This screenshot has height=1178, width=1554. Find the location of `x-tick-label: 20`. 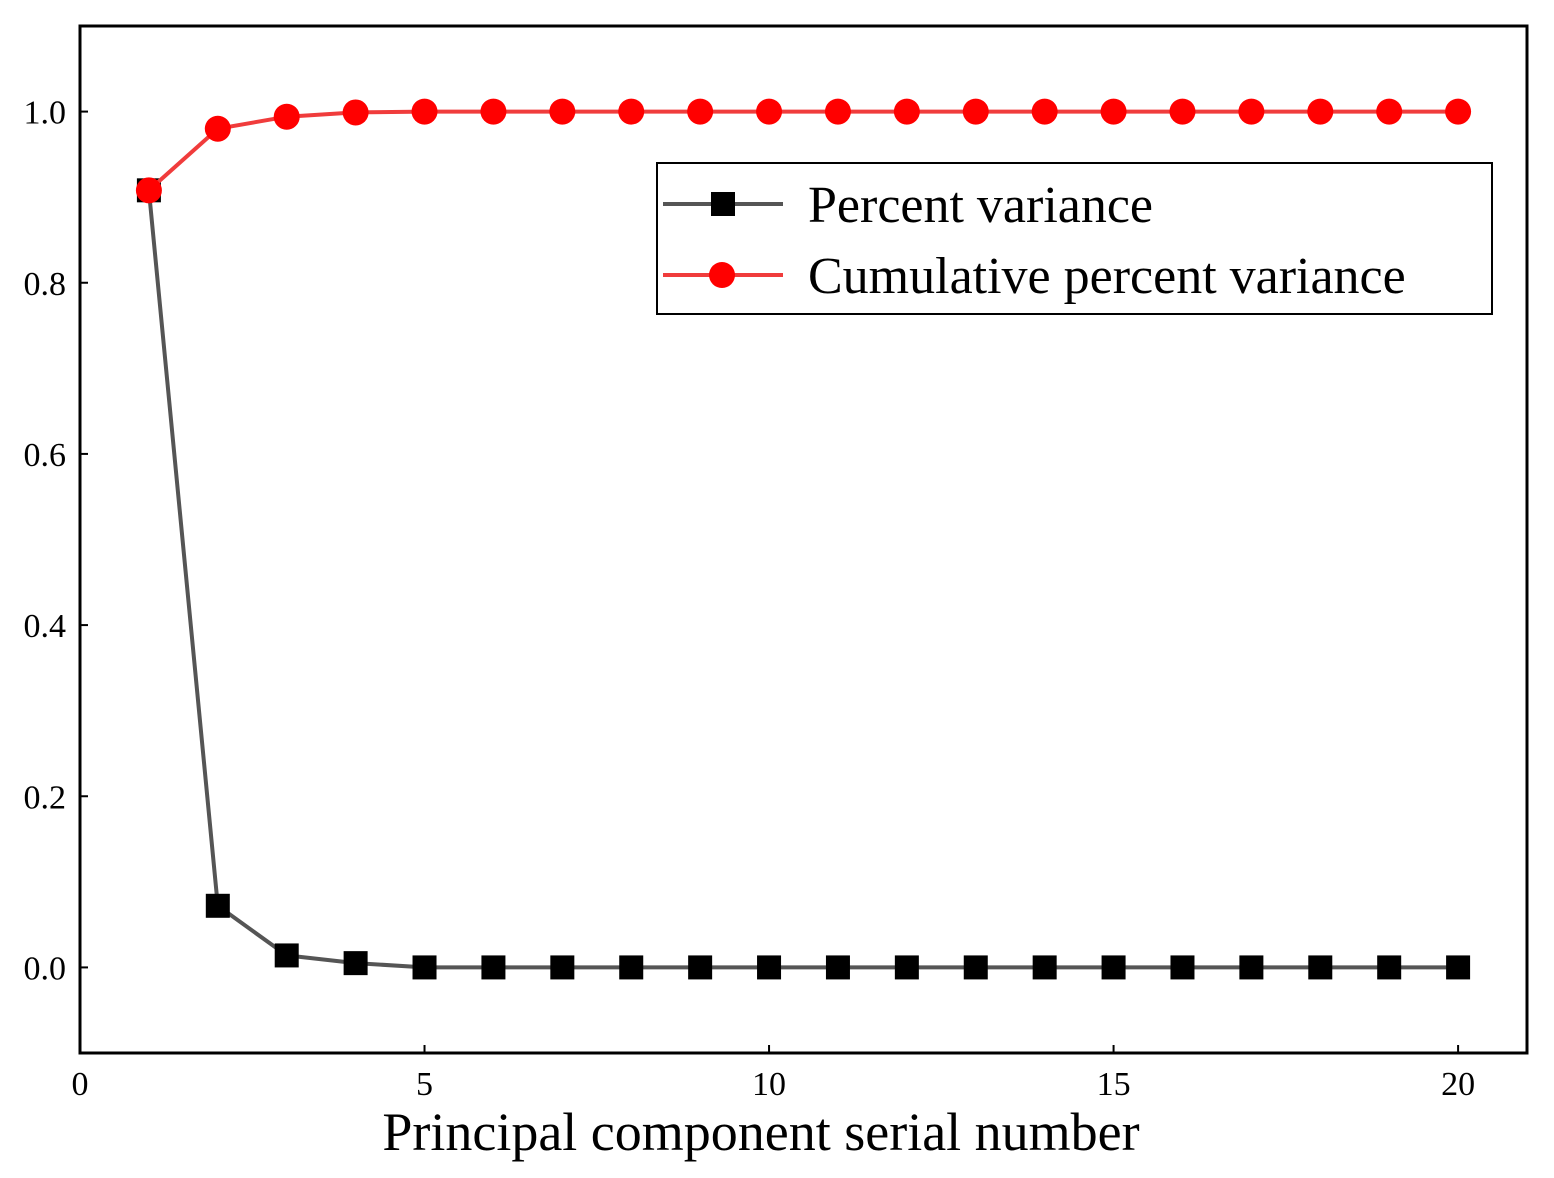

x-tick-label: 20 is located at coordinates (1458, 1084).